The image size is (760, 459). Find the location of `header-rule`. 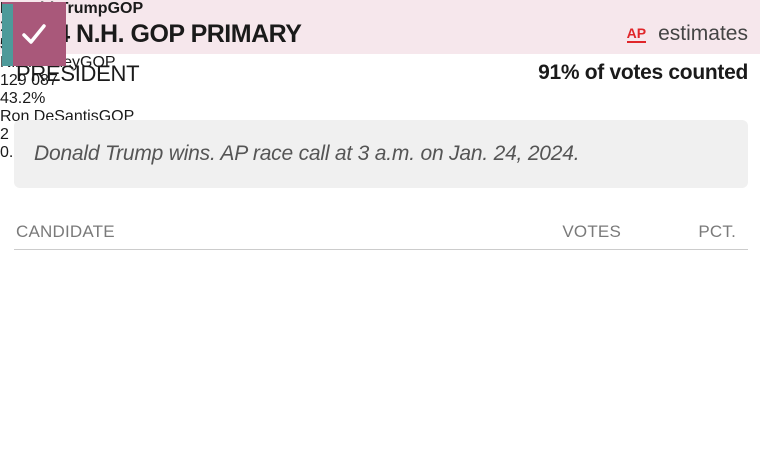

header-rule is located at coordinates (381, 249).